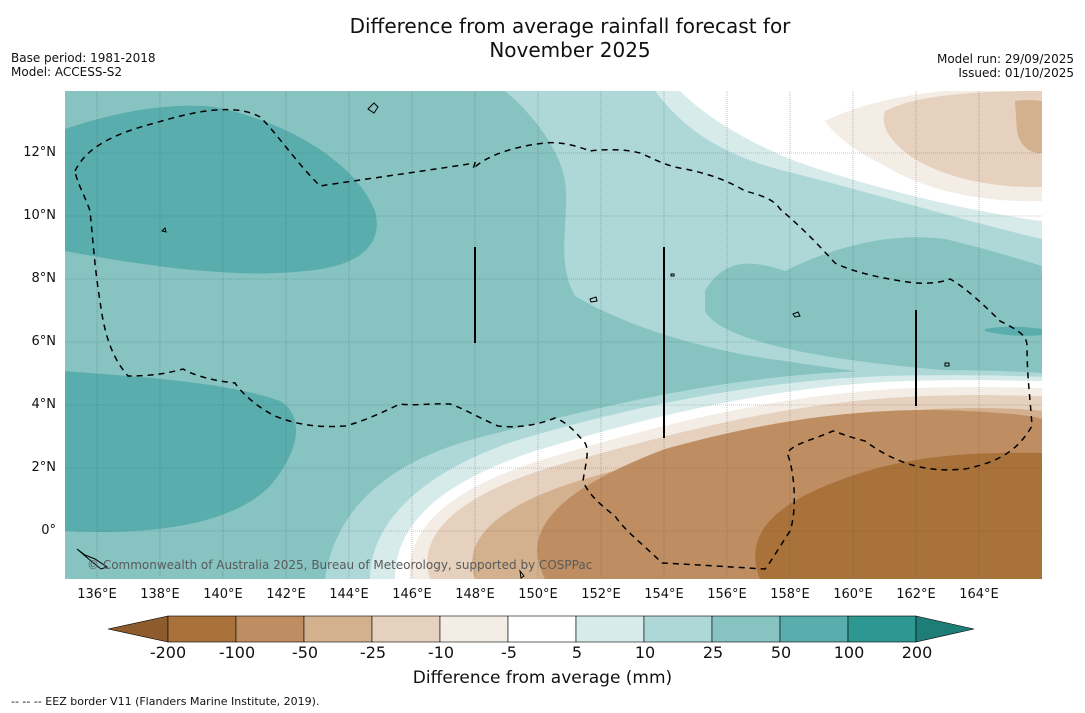 This screenshot has height=713, width=1085. Describe the element at coordinates (44, 404) in the screenshot. I see `lat-label-4n: 4°N` at that location.